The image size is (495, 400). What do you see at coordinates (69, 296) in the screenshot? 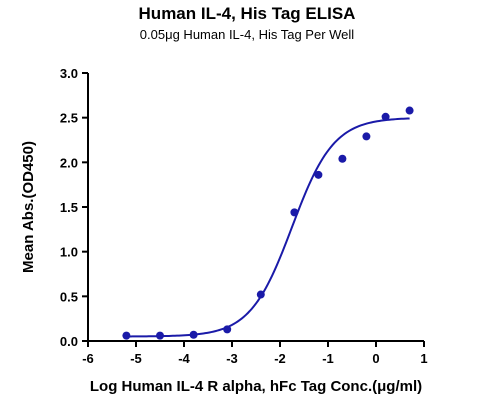
I see `y-tick-label: 0.5` at bounding box center [69, 296].